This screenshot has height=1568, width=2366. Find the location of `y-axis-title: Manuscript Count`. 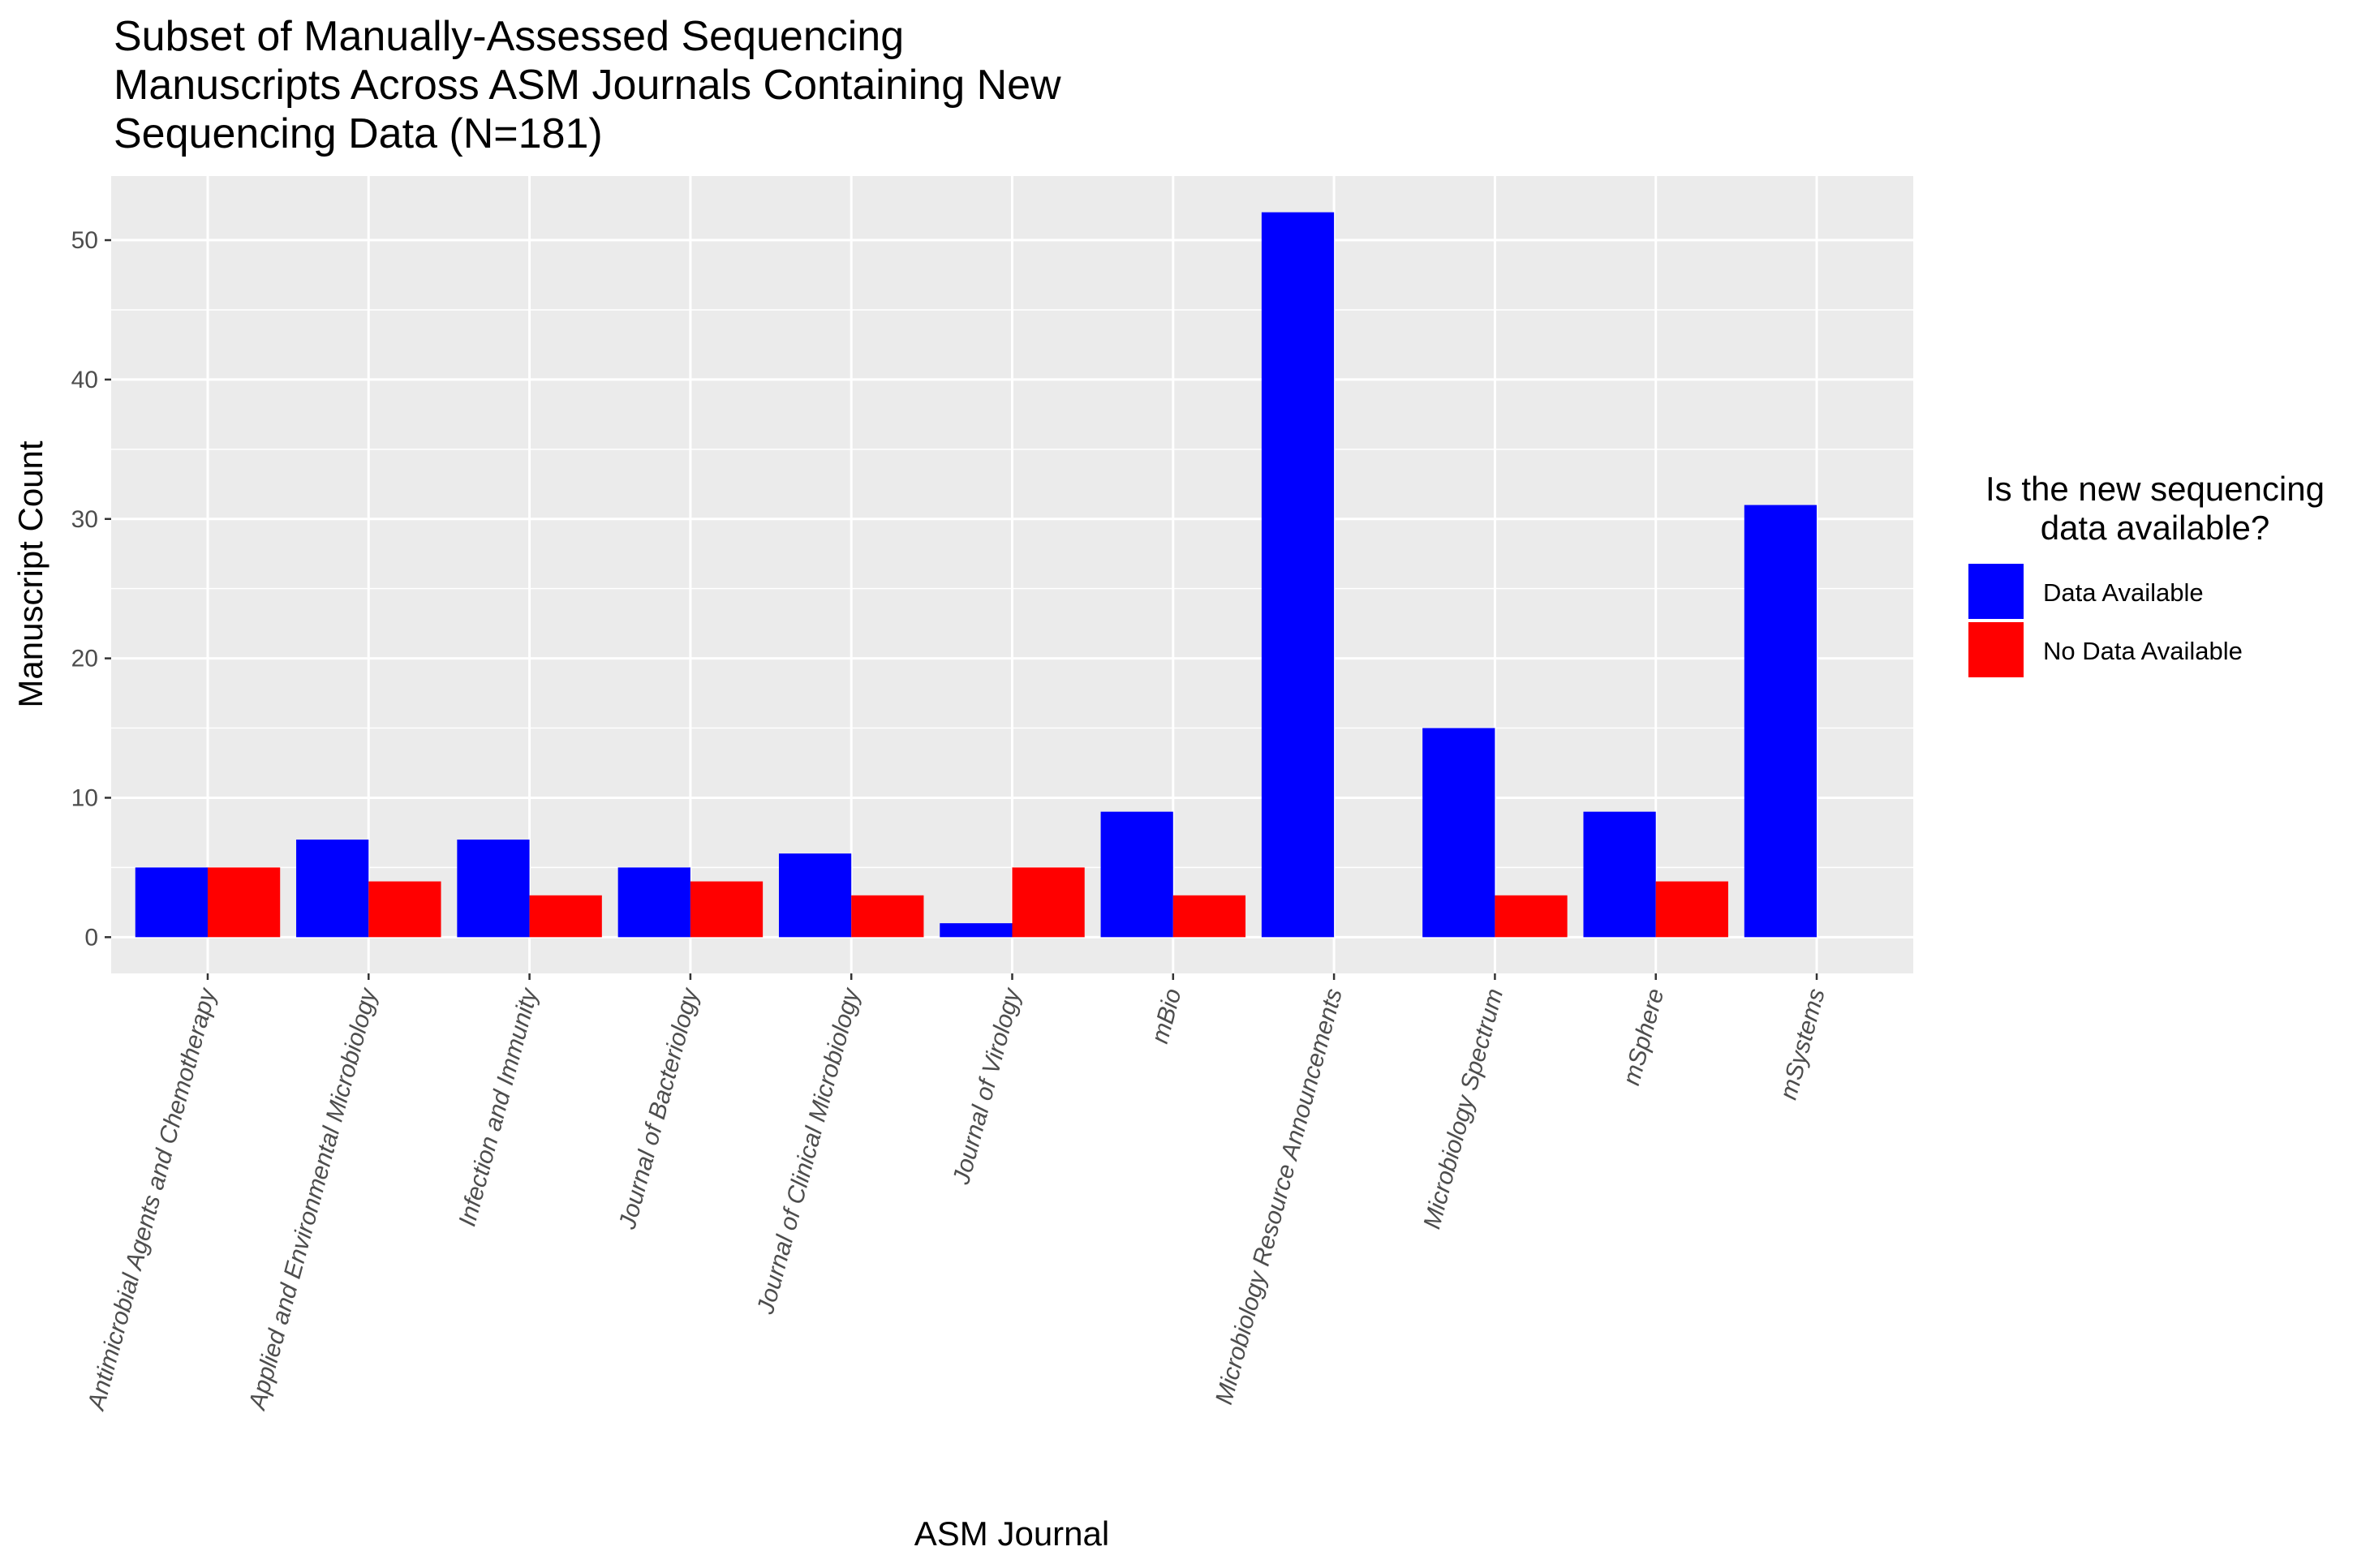

y-axis-title: Manuscript Count is located at coordinates (30, 573).